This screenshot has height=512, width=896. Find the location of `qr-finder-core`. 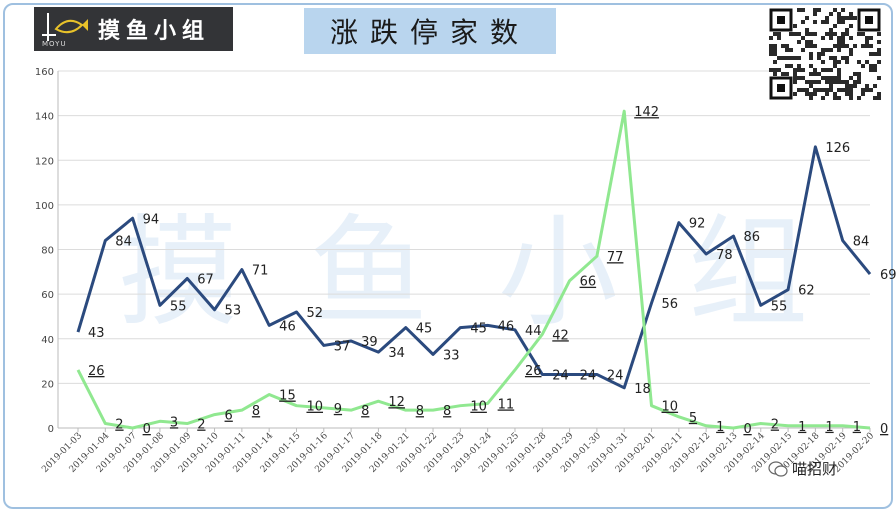

qr-finder-core is located at coordinates (781, 88).